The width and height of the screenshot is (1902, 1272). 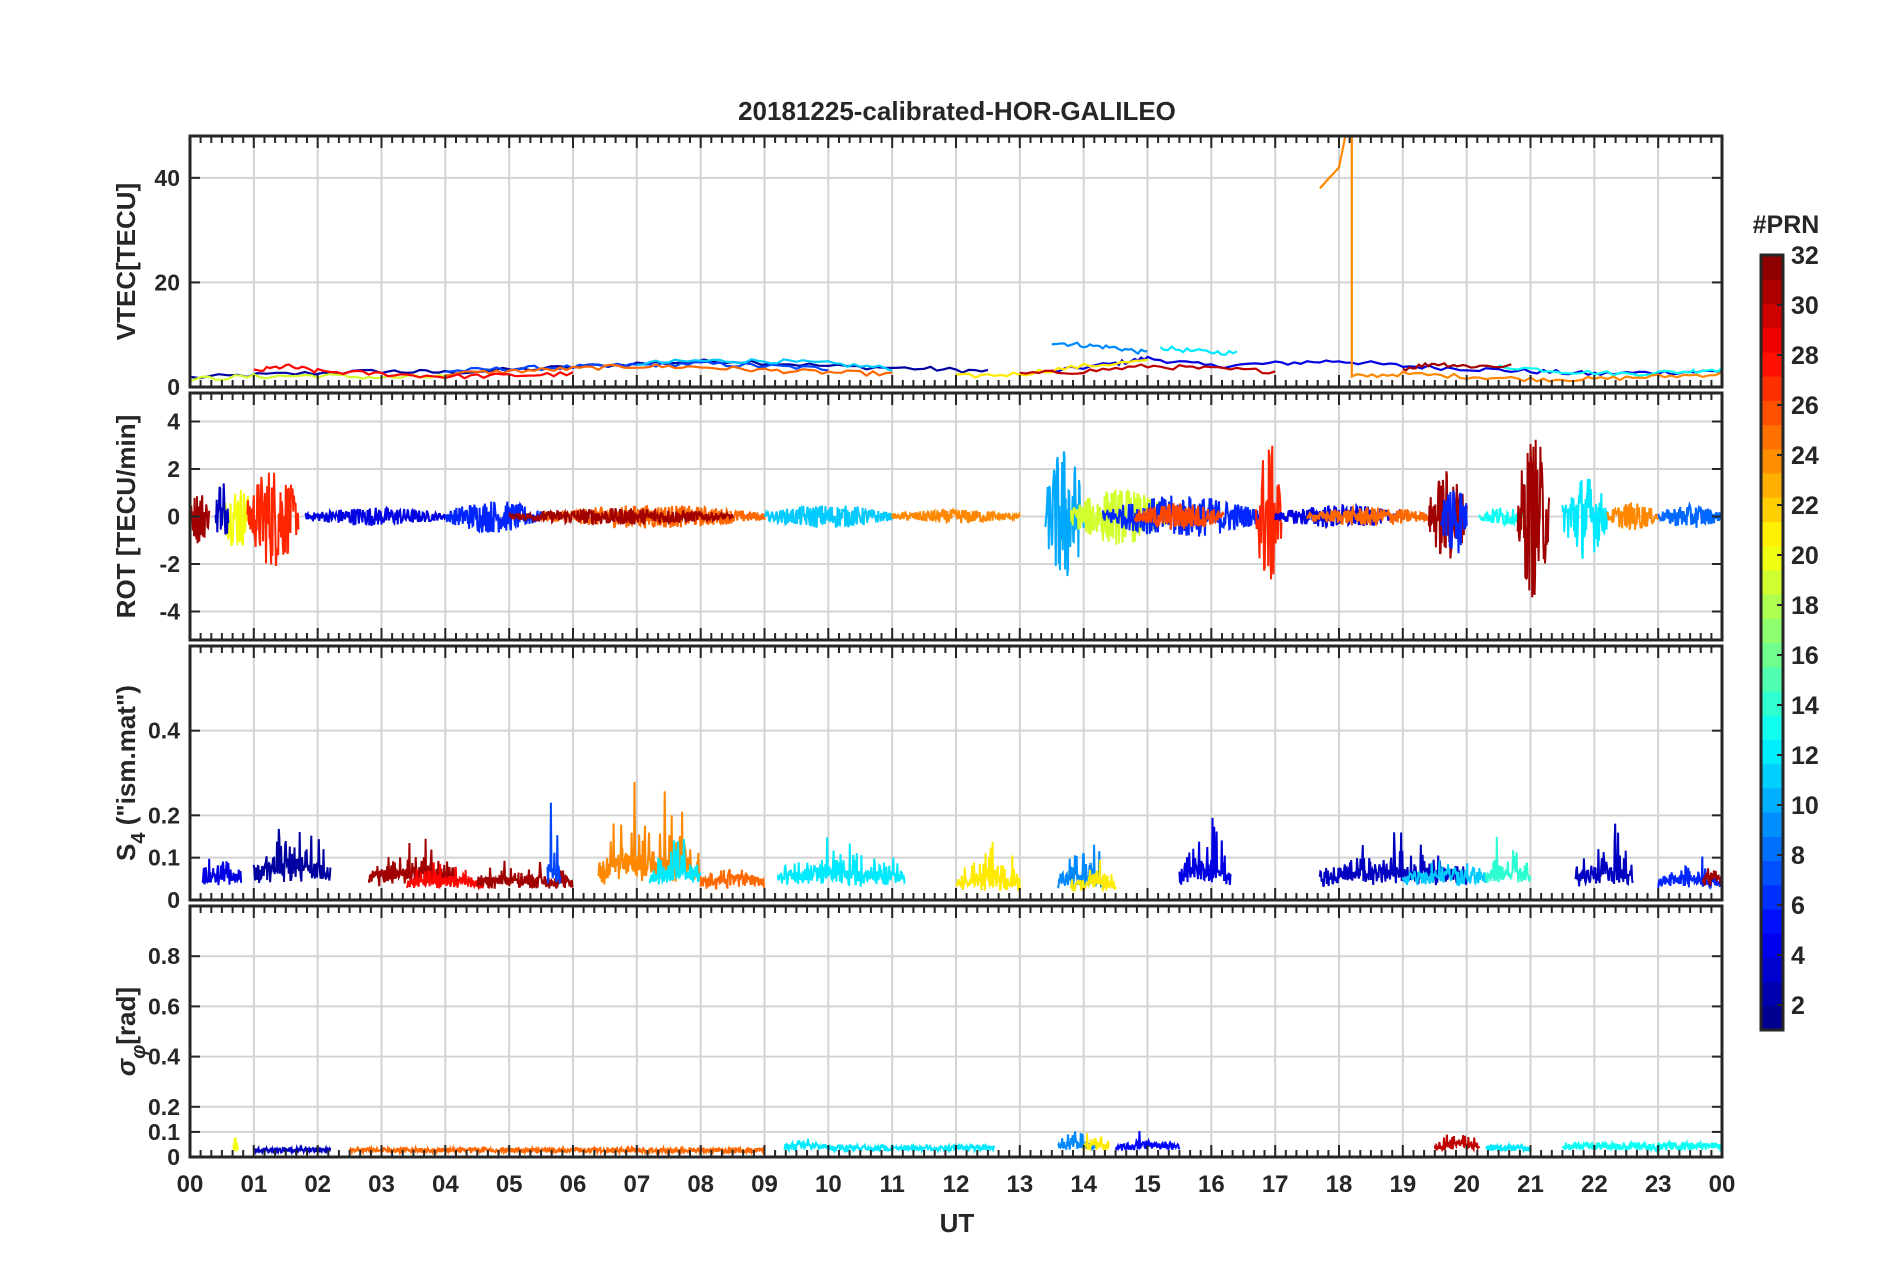 What do you see at coordinates (891, 1184) in the screenshot?
I see `x-tick-label: 11` at bounding box center [891, 1184].